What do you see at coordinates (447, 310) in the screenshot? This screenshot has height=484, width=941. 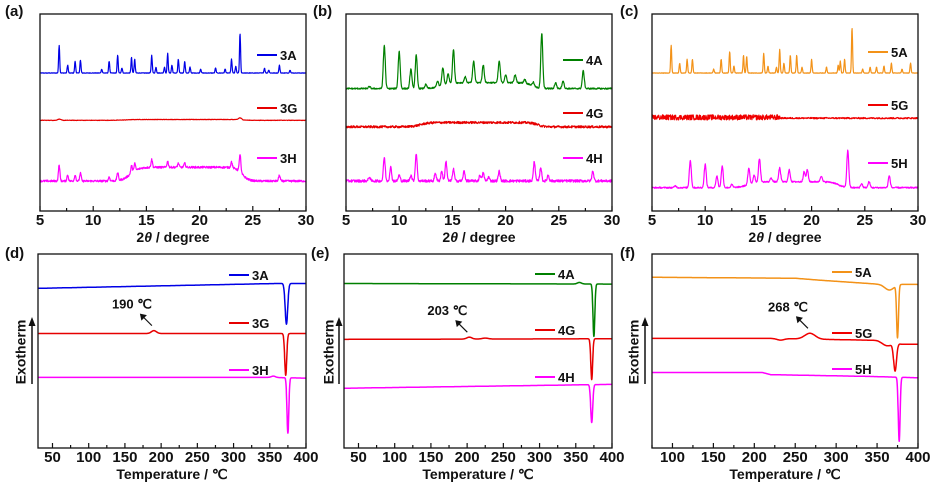 I see `annotation-label: 203 ℃` at bounding box center [447, 310].